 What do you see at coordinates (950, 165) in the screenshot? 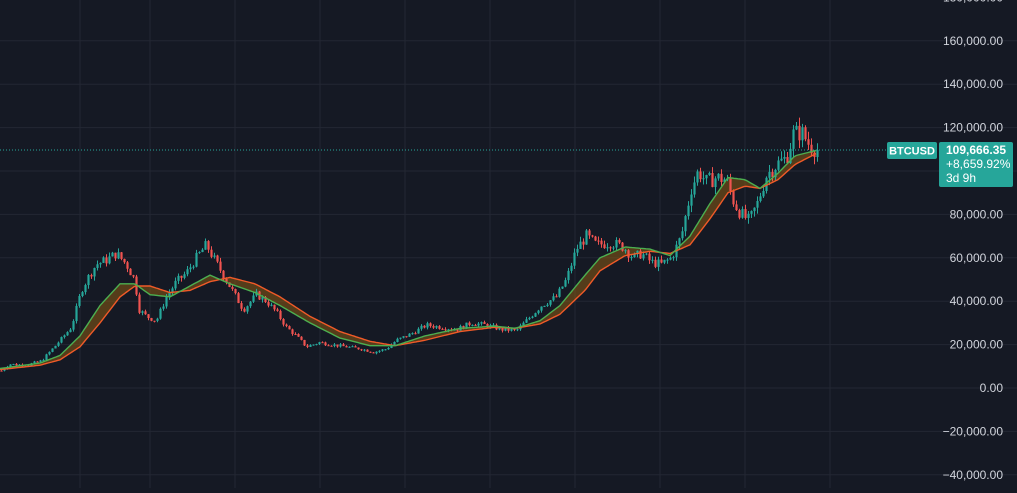
I see `price-tag: BTCUSD 109,666.35 +8,659.92% 3d 9h` at bounding box center [950, 165].